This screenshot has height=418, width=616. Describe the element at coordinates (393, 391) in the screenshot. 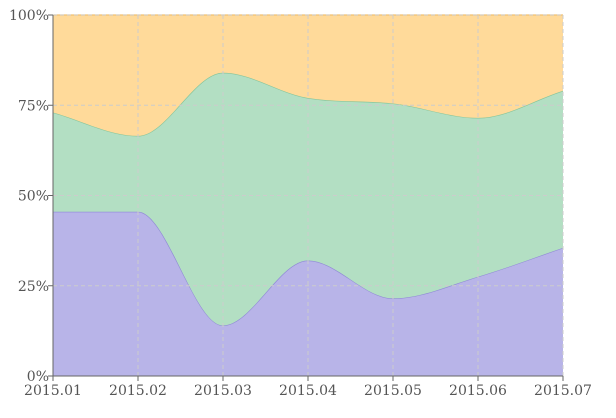

I see `x-tick-label: 2015.05` at that location.